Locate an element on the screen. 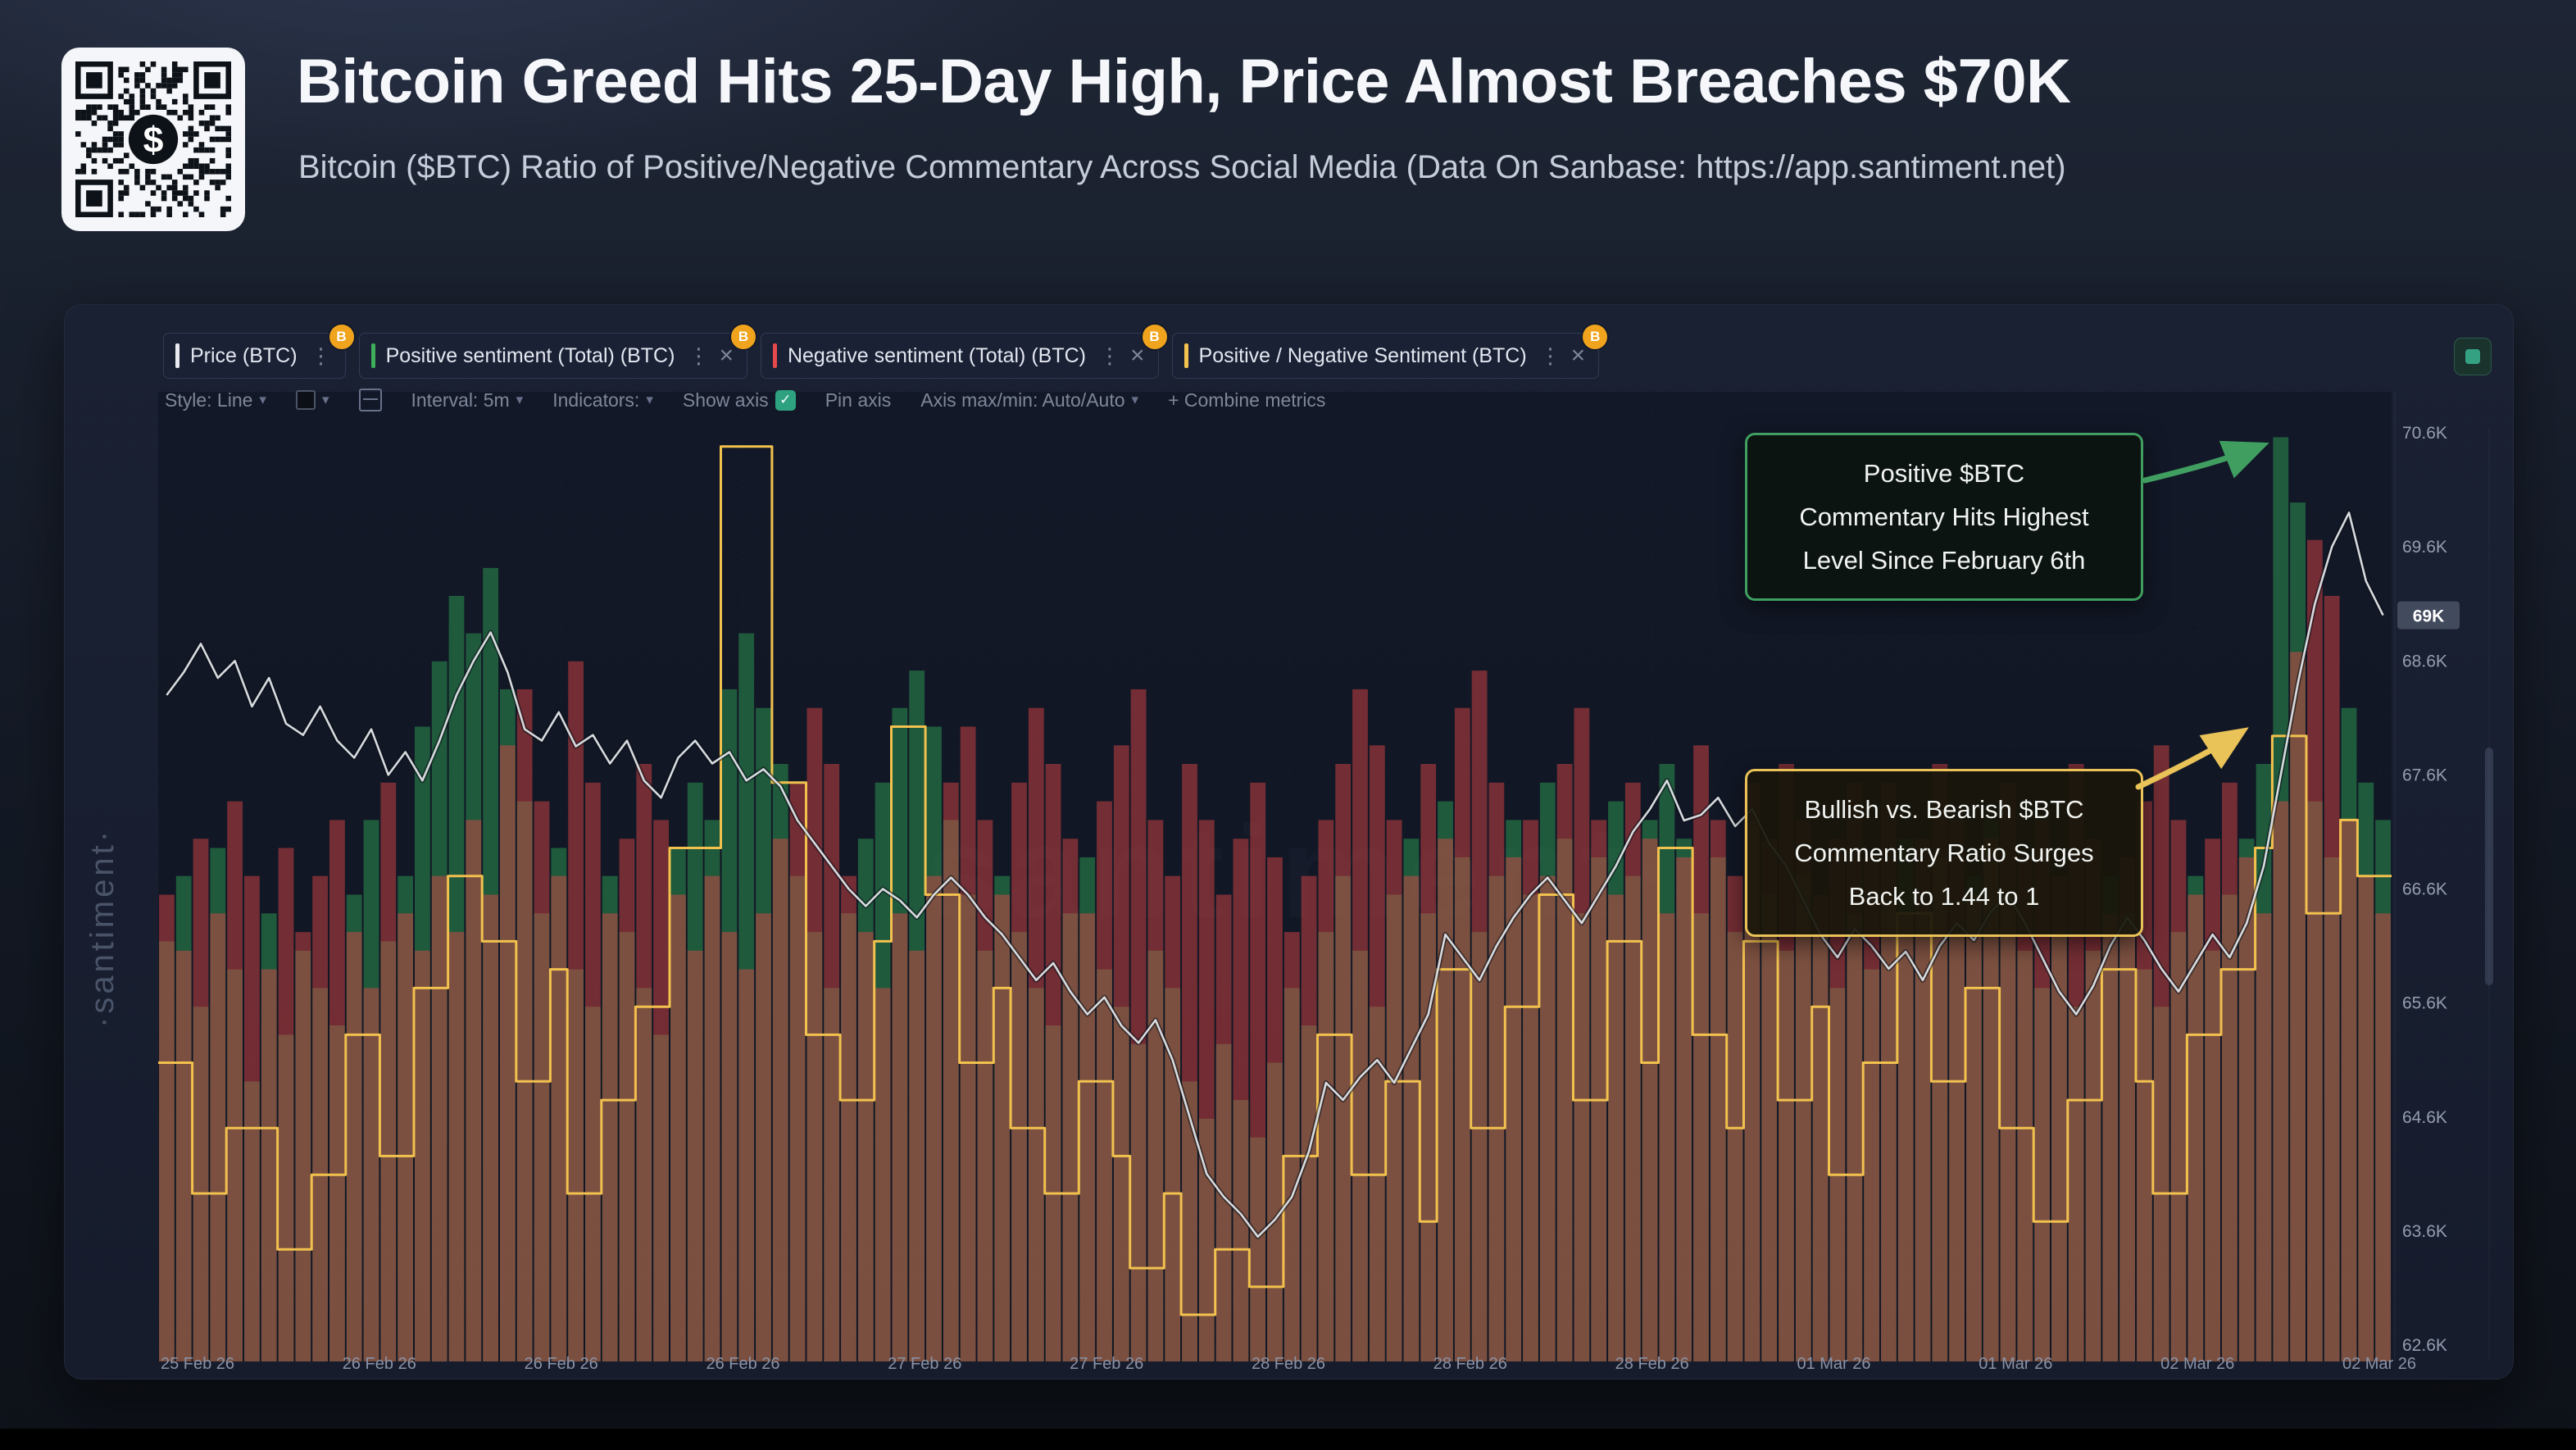 Image resolution: width=2576 pixels, height=1450 pixels. metric-tab-price: Price (BTC) ⋮ B is located at coordinates (259, 351).